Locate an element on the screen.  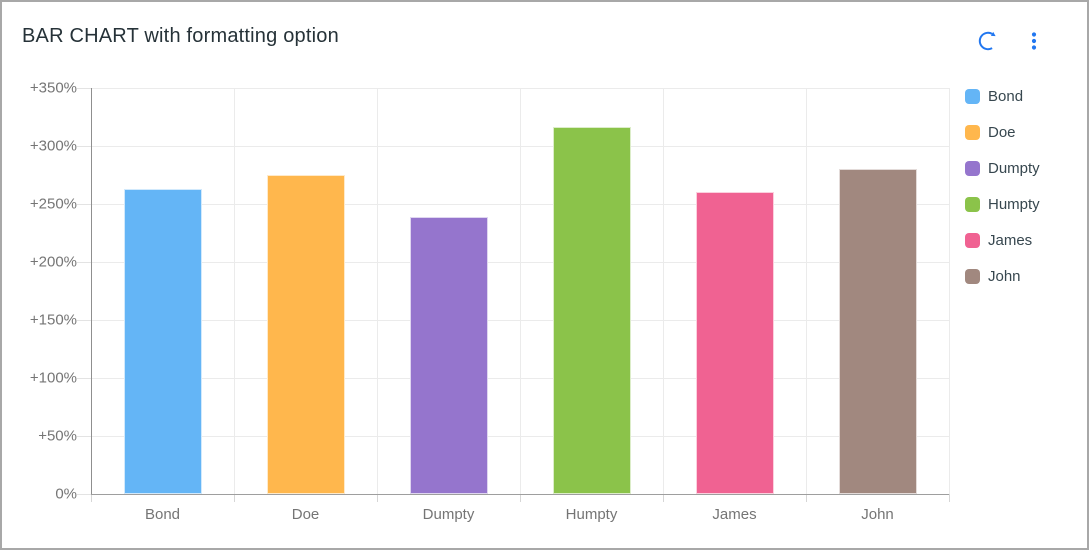
y-axis-line is located at coordinates (91, 291).